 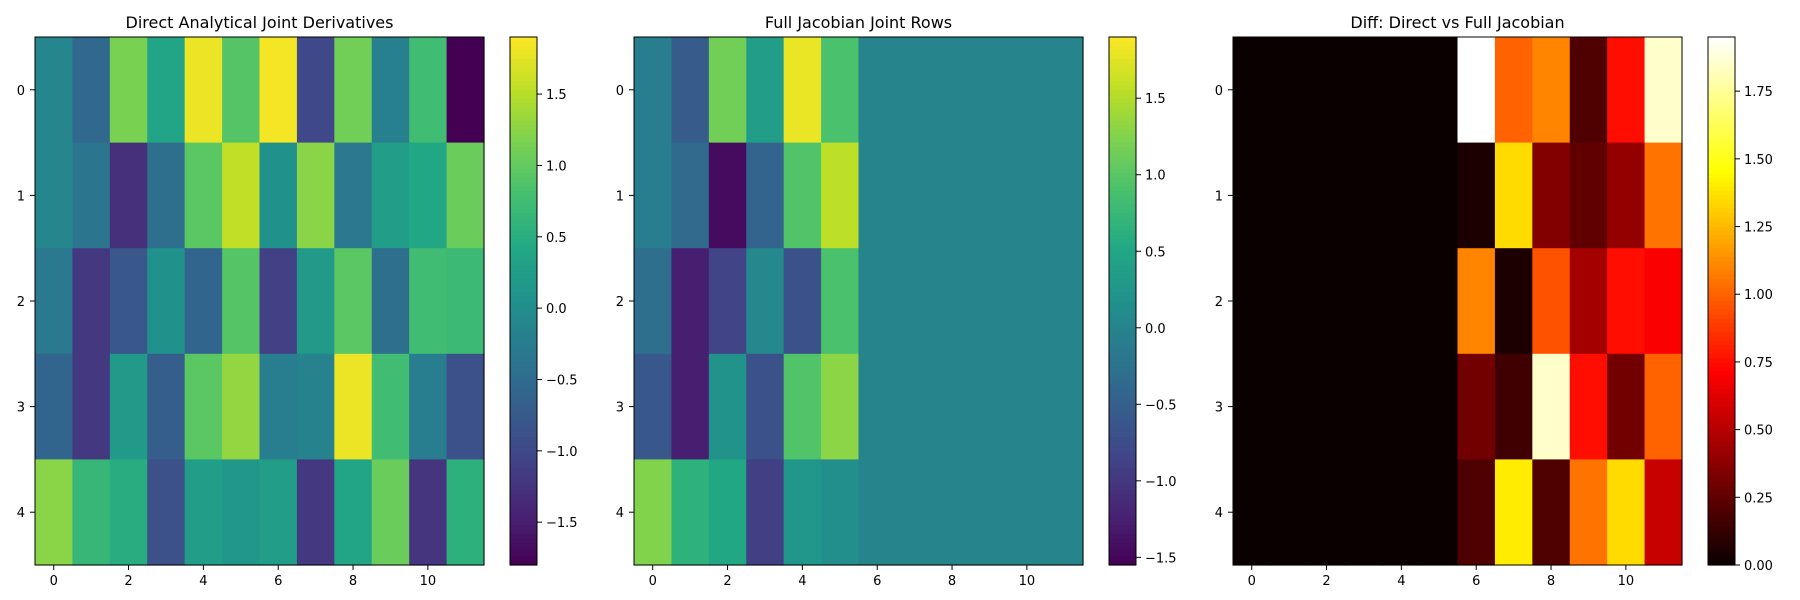 What do you see at coordinates (914, 512) in the screenshot?
I see `panel-1-cell-r4-c7` at bounding box center [914, 512].